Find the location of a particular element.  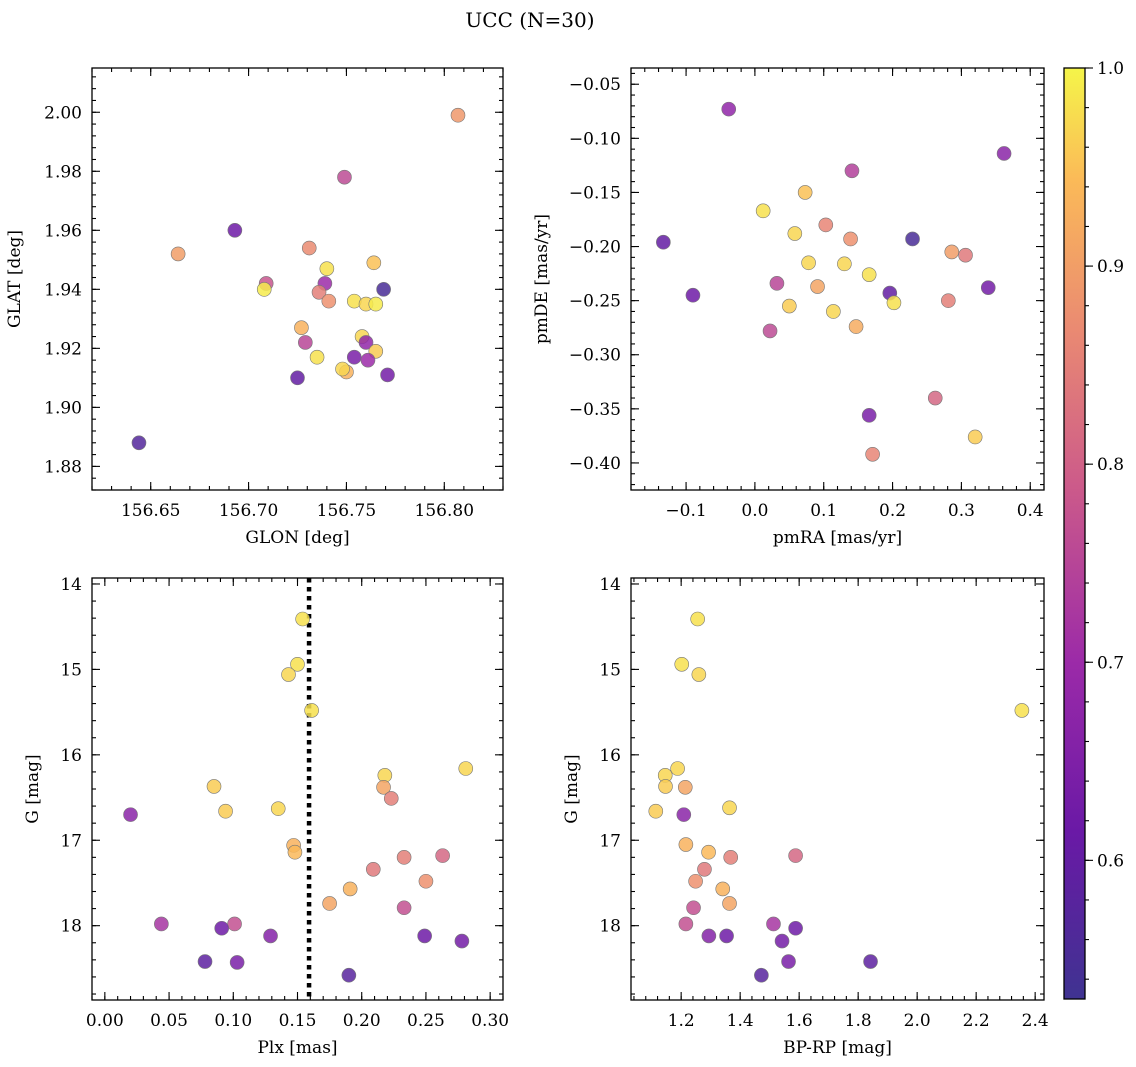

x-tick-label: 156.70 is located at coordinates (248, 511).